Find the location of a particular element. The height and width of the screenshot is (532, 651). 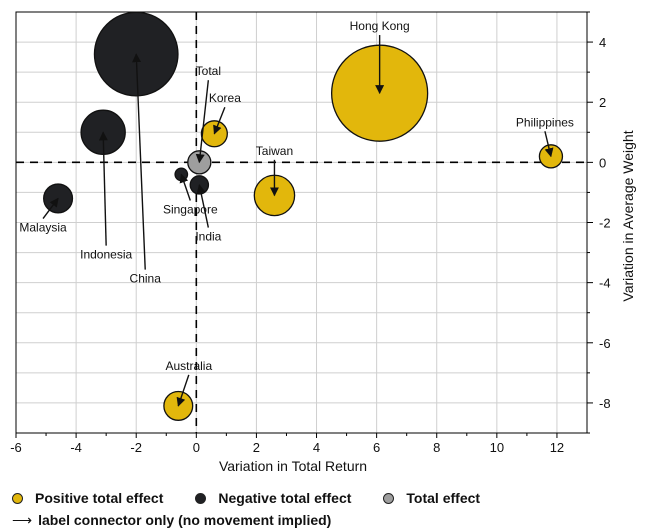

label-taiwan: Taiwan is located at coordinates (274, 151).